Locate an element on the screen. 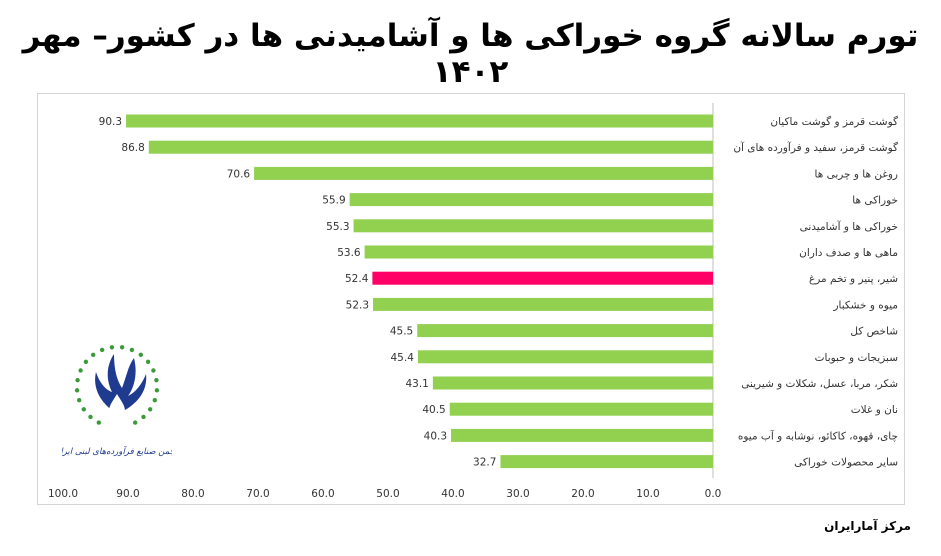 The height and width of the screenshot is (556, 941). logo-drop-icon is located at coordinates (117, 406).